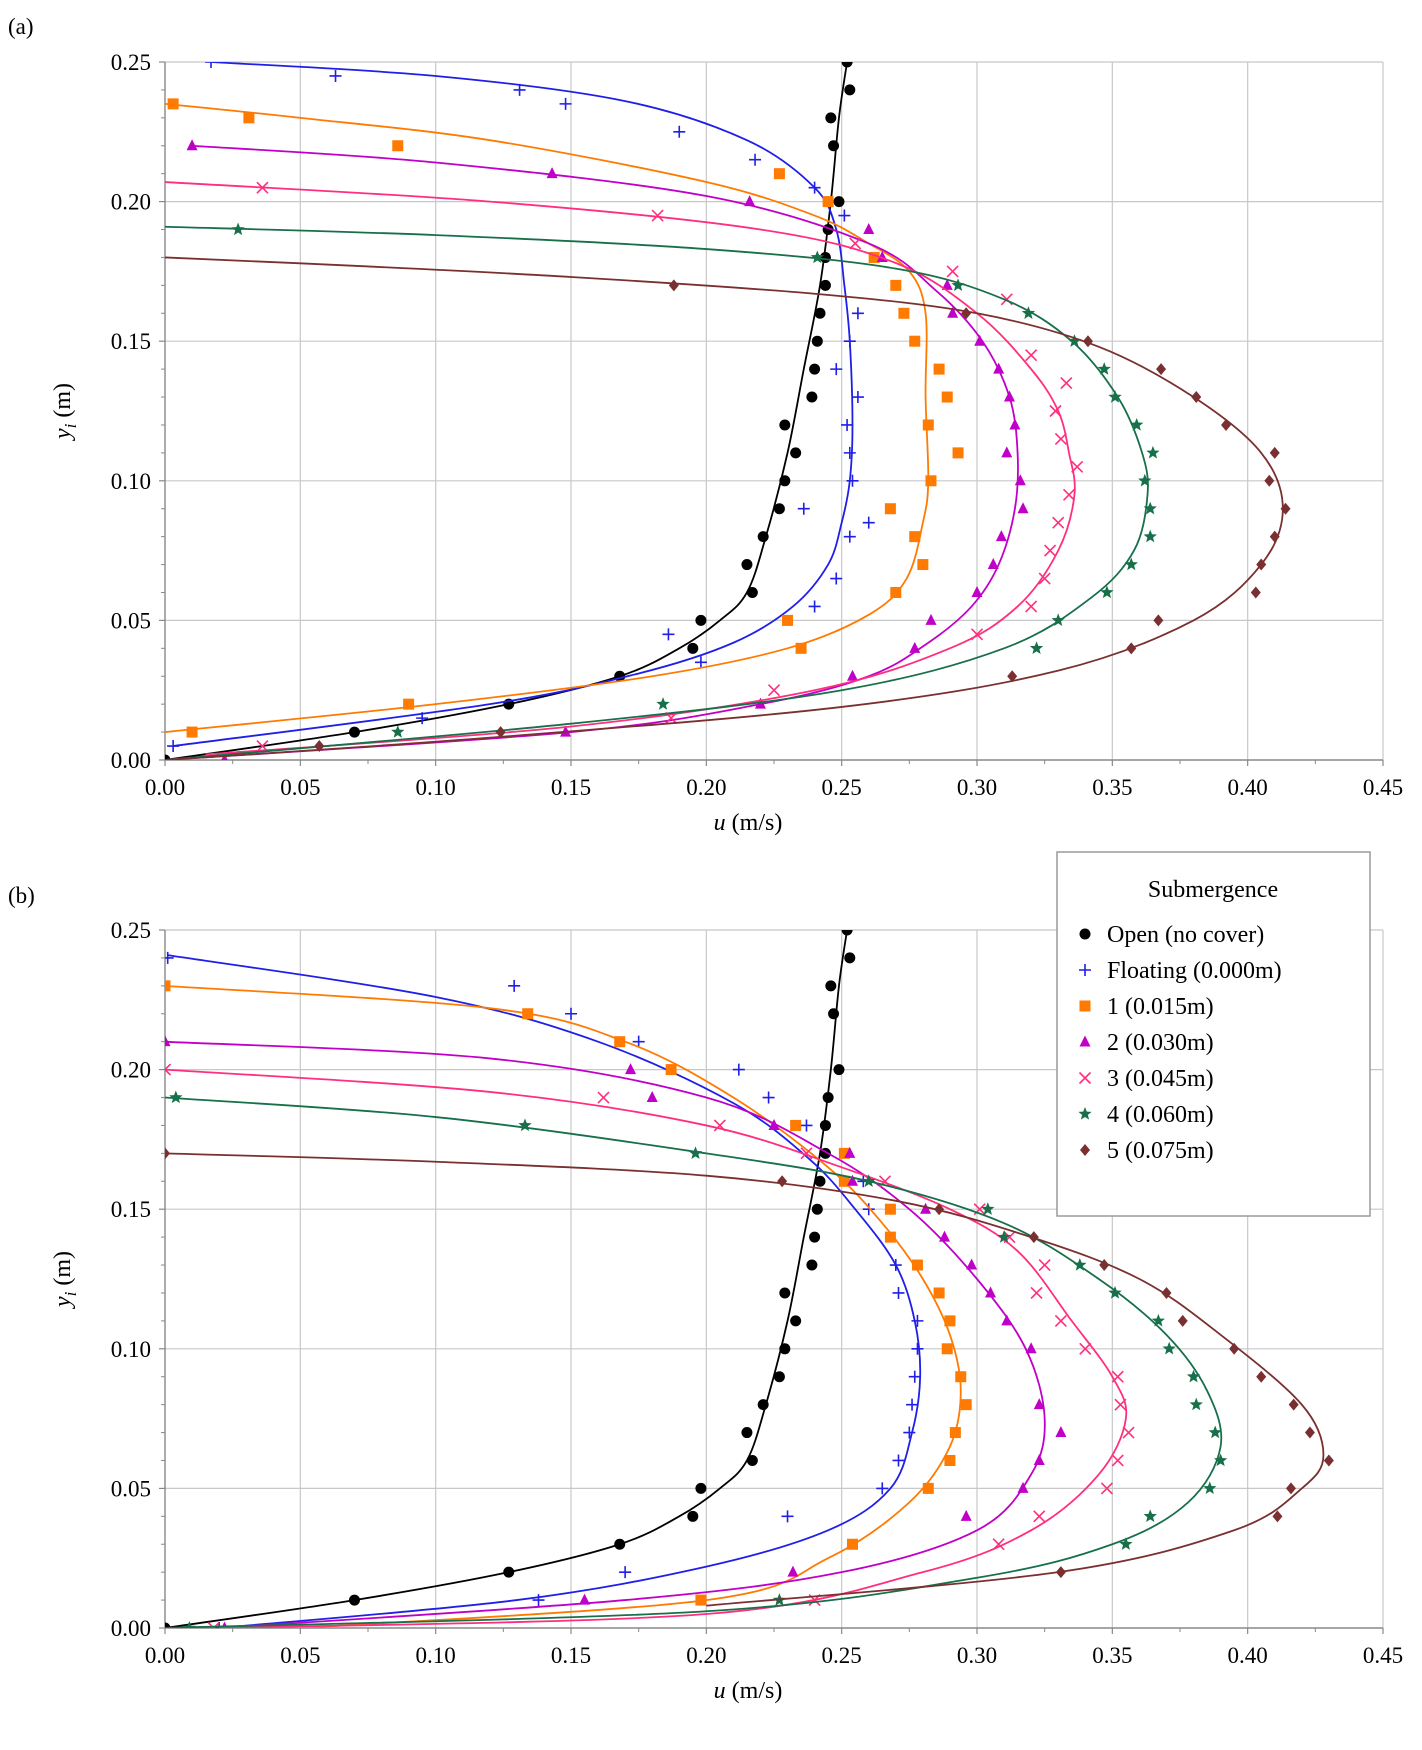  I want to click on panel-b-ytick-label: 0.05, so click(131, 1488).